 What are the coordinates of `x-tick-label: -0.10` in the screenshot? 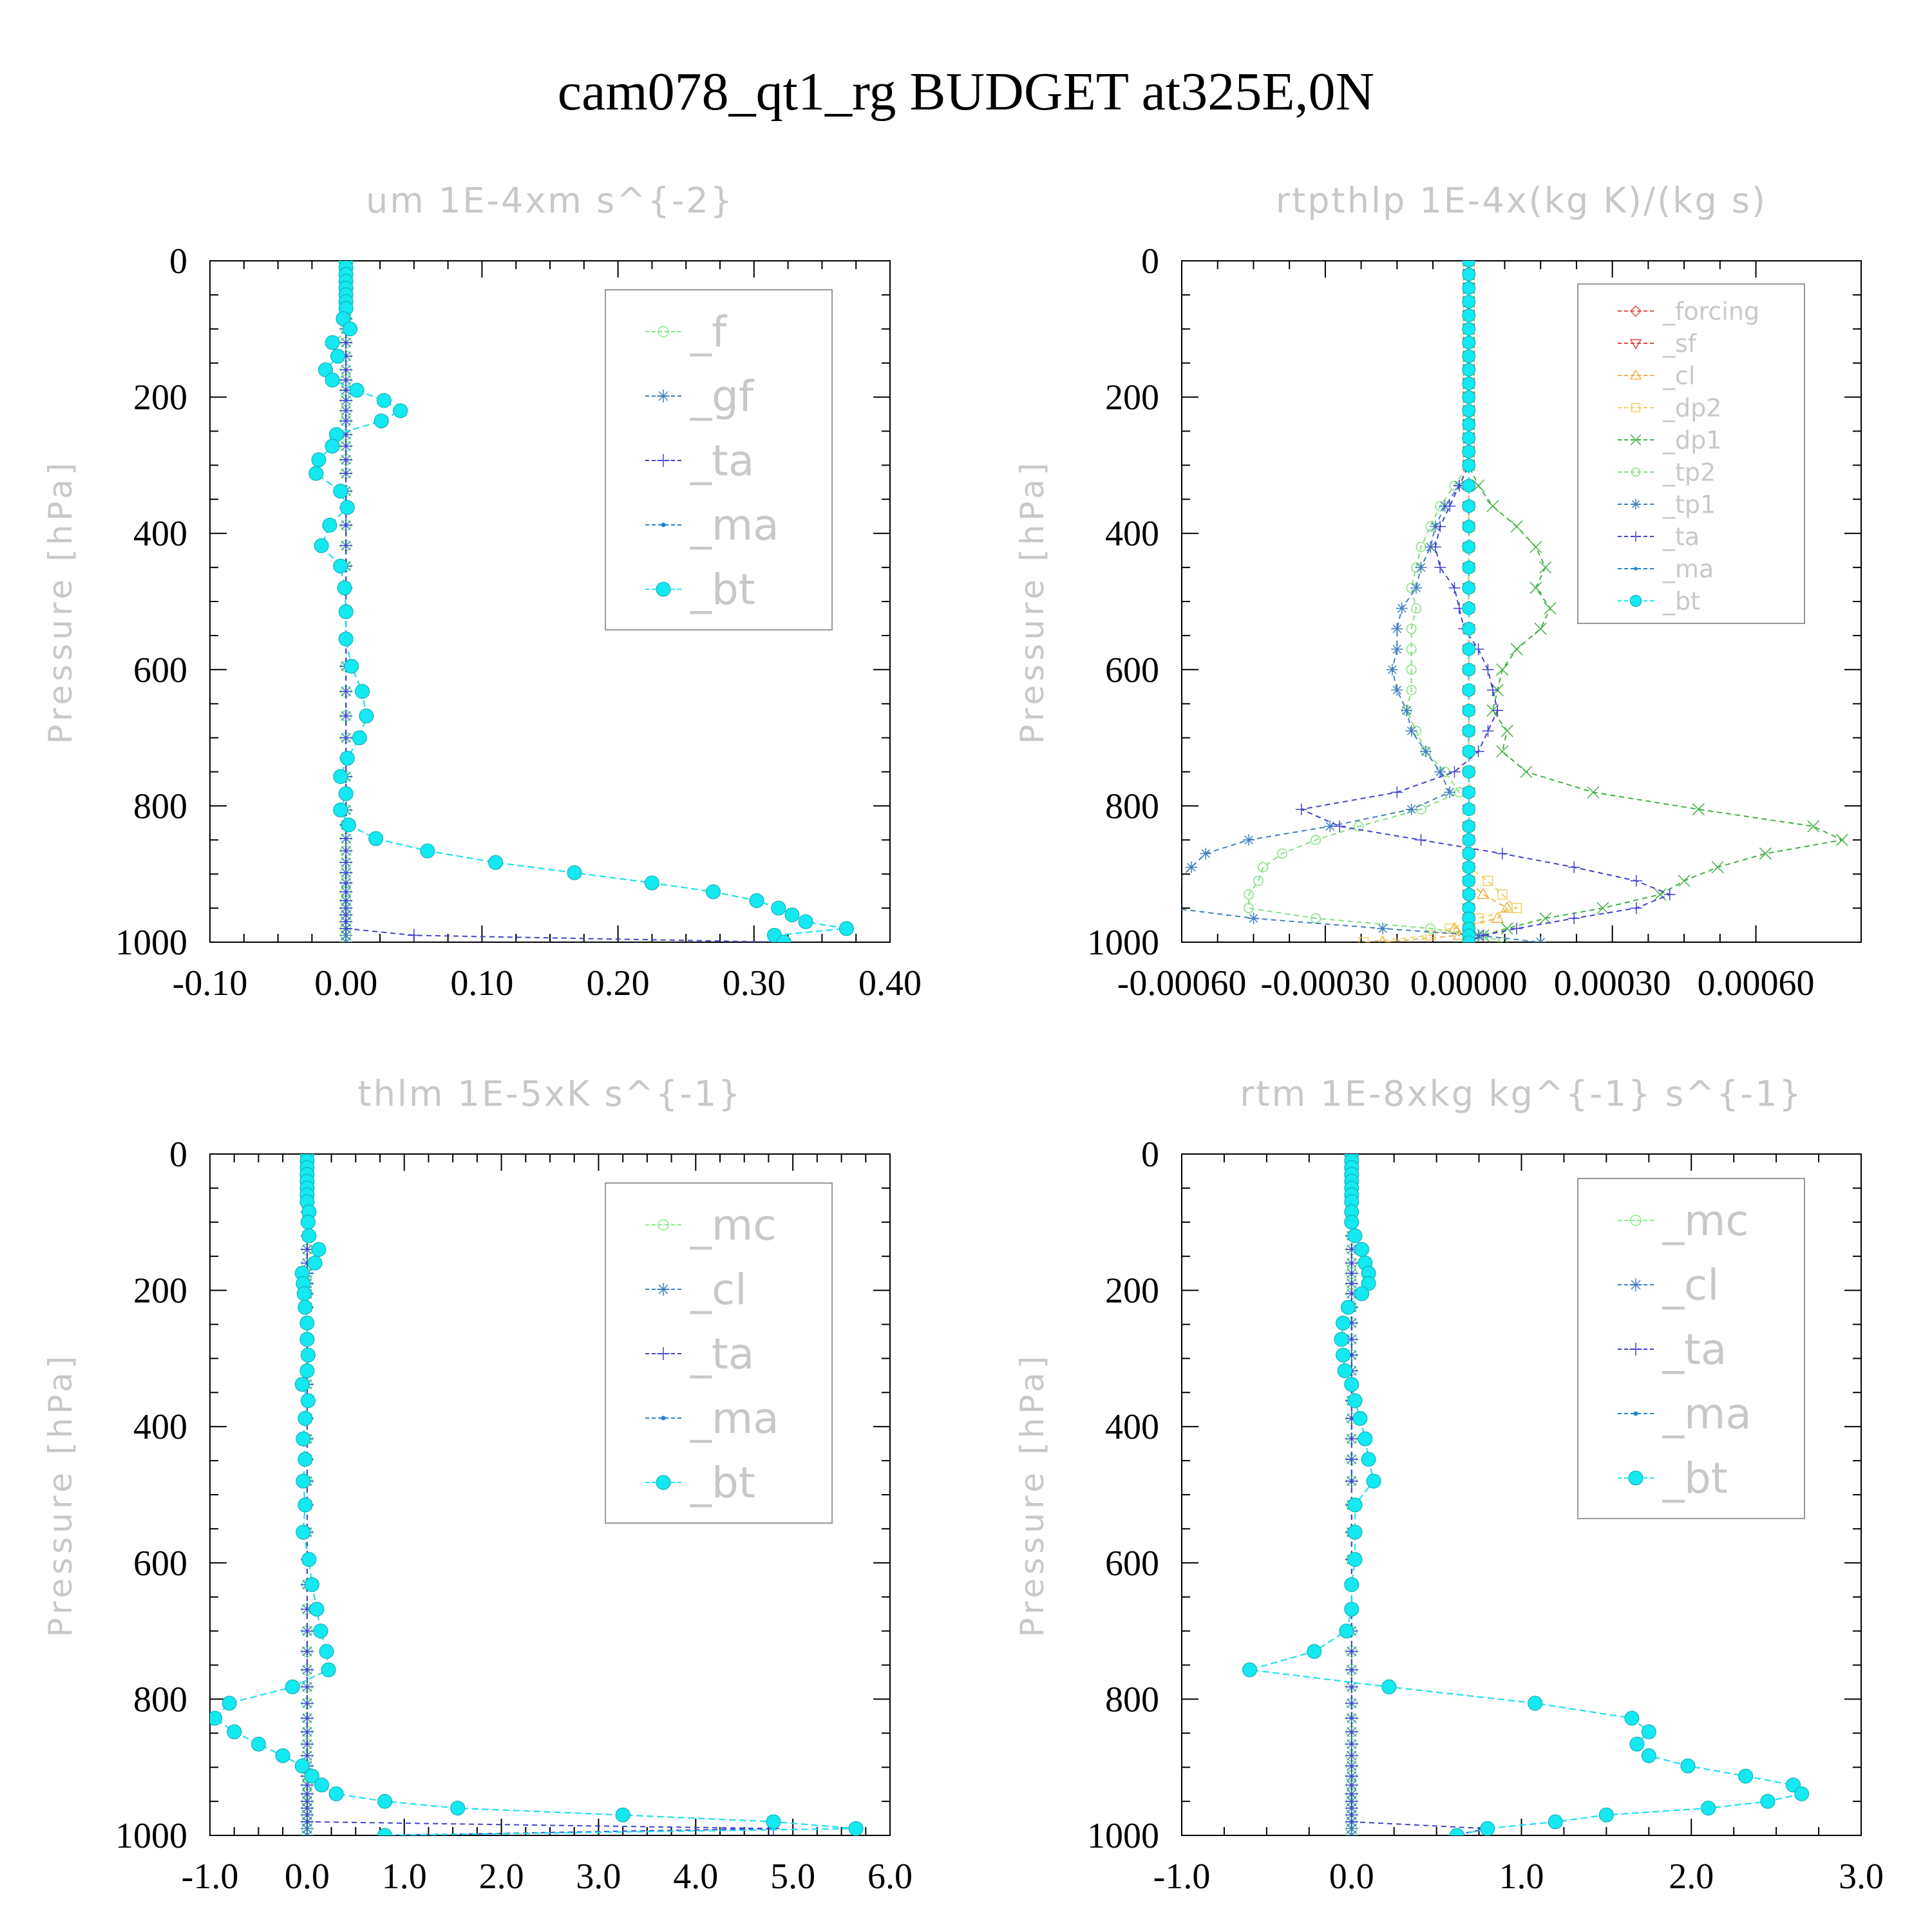 It's located at (210, 983).